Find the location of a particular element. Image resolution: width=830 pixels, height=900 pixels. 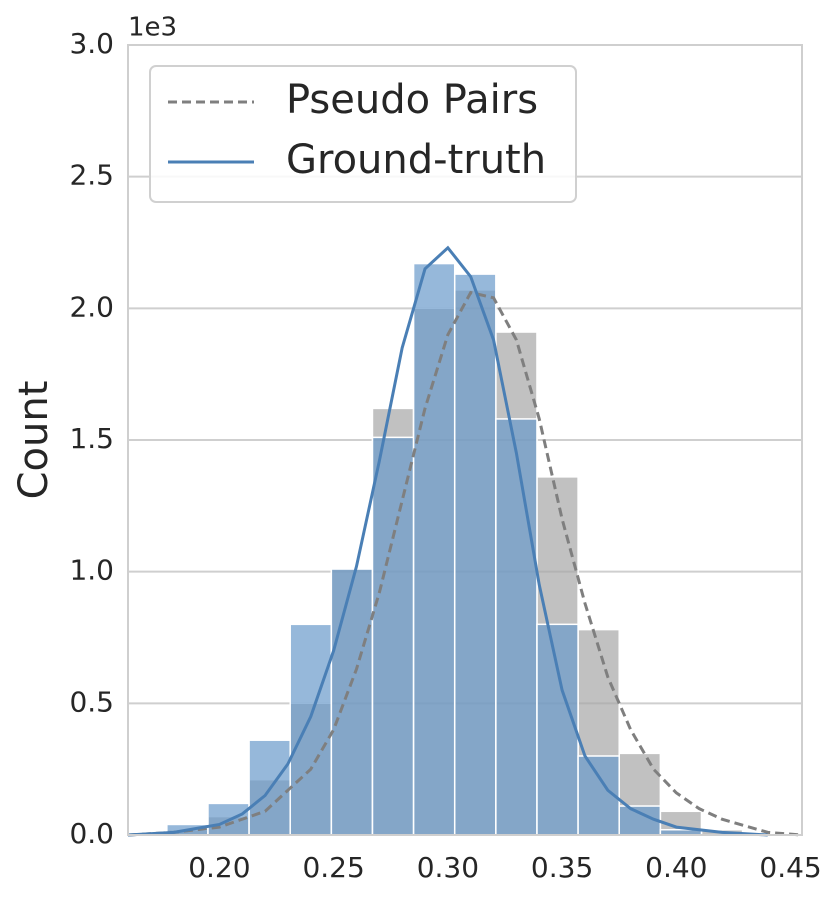

x-tick-label: 0.30 is located at coordinates (448, 867).